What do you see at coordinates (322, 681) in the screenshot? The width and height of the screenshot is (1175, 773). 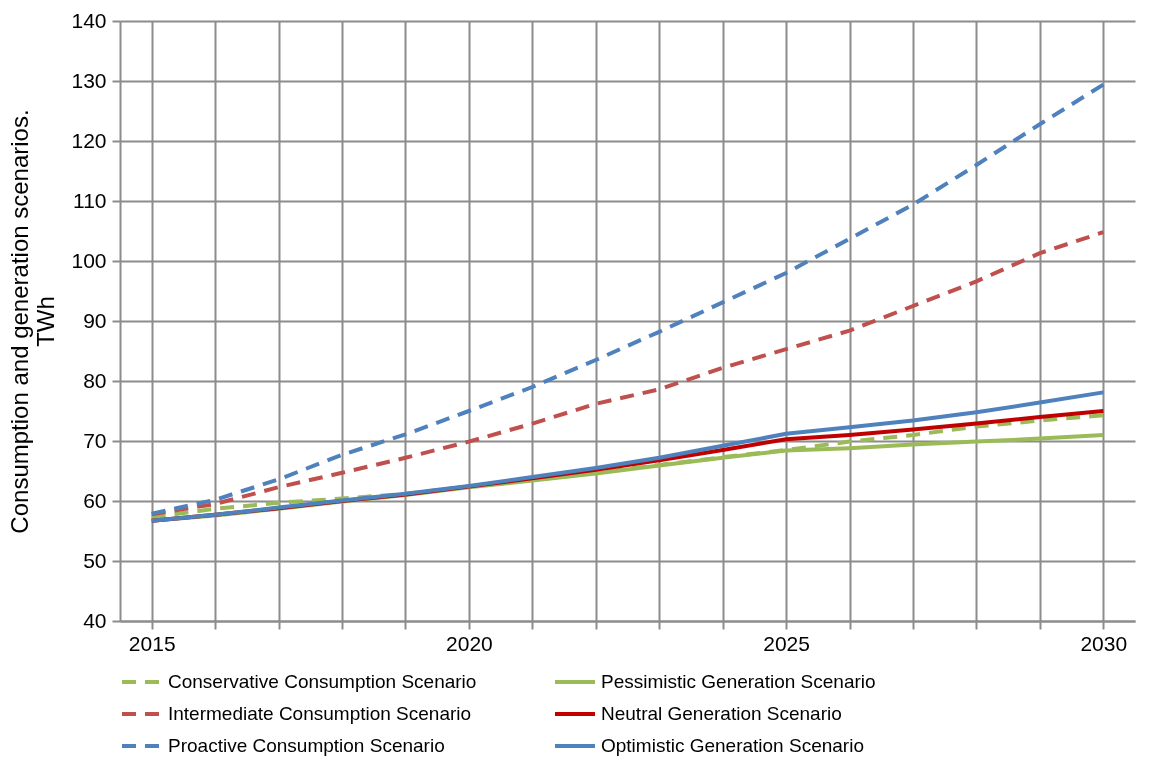 I see `legend-label: Conservative Consumption Scenario` at bounding box center [322, 681].